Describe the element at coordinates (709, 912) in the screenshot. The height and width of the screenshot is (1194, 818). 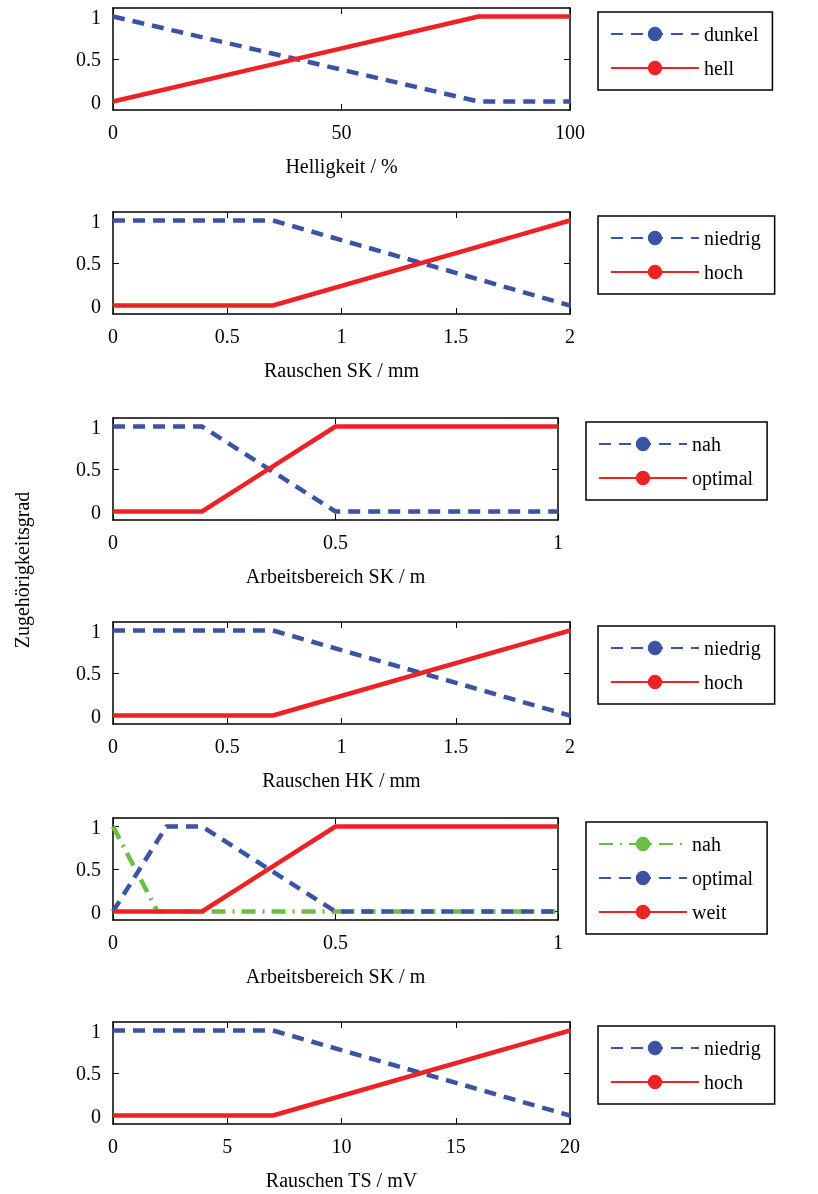
I see `legend-label: weit` at that location.